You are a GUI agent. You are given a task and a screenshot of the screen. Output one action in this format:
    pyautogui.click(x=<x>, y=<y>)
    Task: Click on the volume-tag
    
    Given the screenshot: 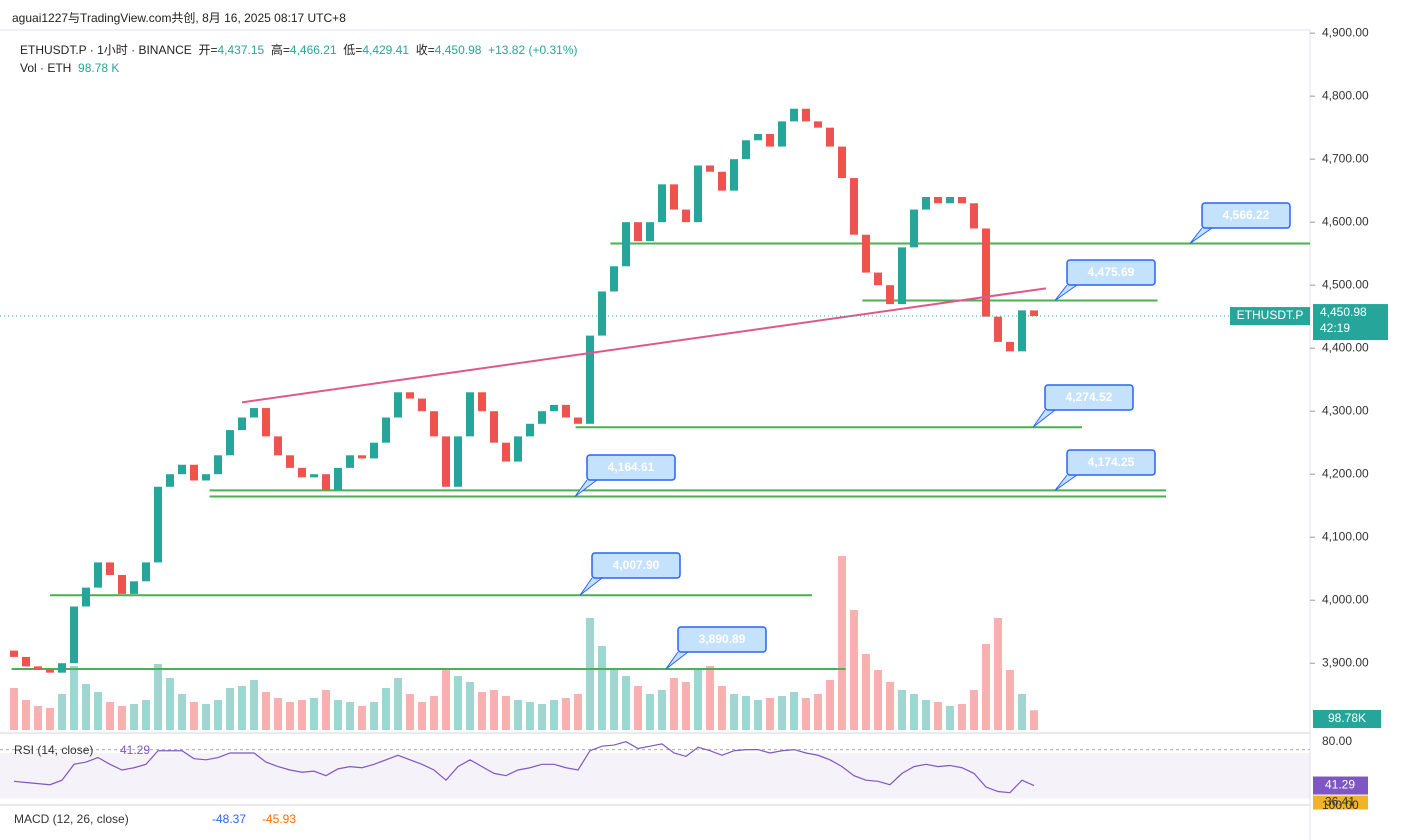 What is the action you would take?
    pyautogui.click(x=1347, y=719)
    